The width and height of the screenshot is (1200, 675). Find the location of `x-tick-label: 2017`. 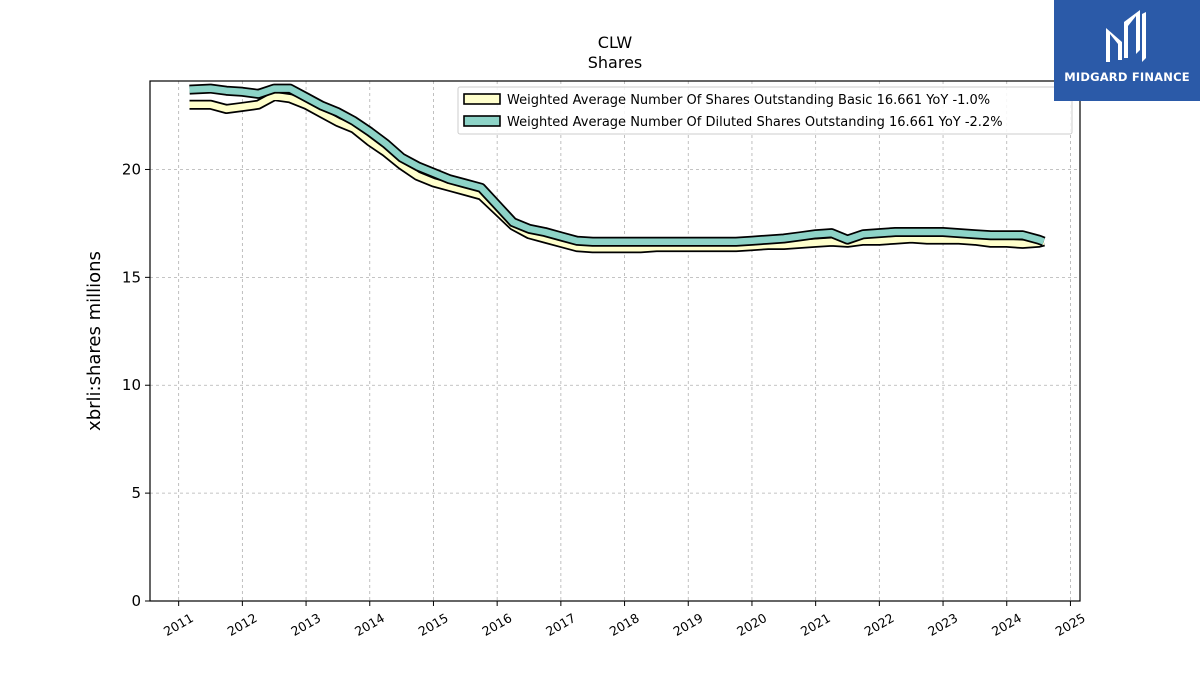

x-tick-label: 2017 is located at coordinates (560, 624).